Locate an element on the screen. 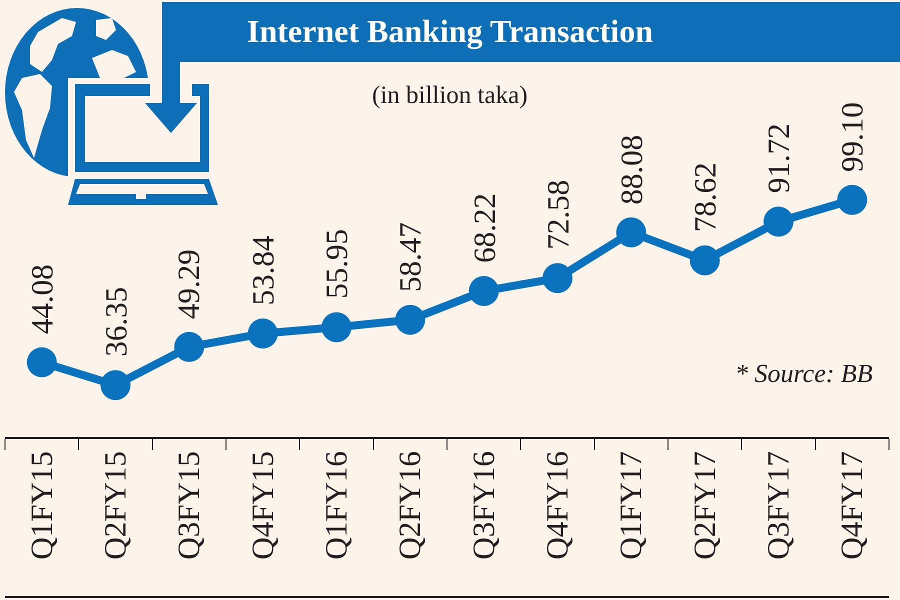 This screenshot has height=600, width=900. x-tick-label: Q3FY17 is located at coordinates (778, 505).